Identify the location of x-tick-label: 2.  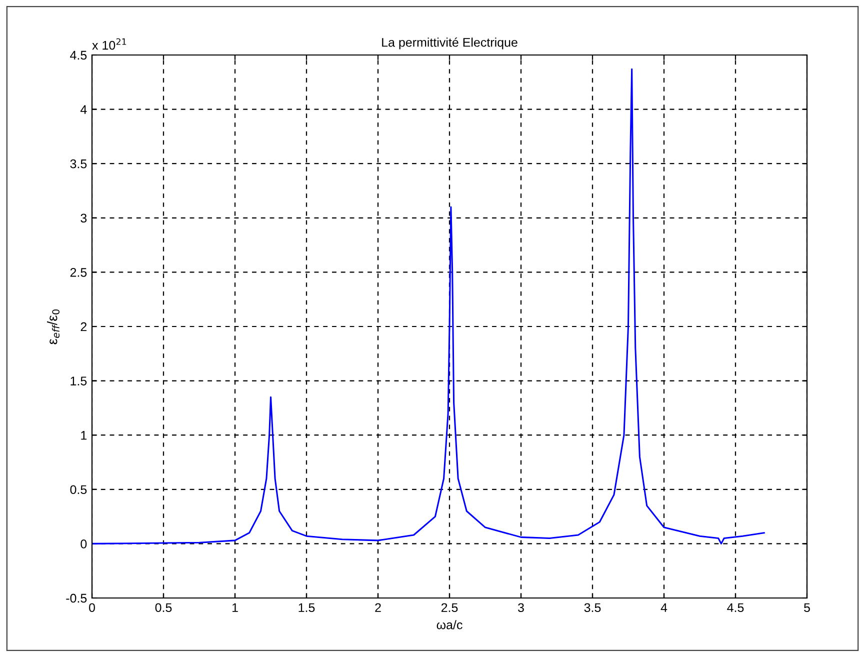
(378, 607).